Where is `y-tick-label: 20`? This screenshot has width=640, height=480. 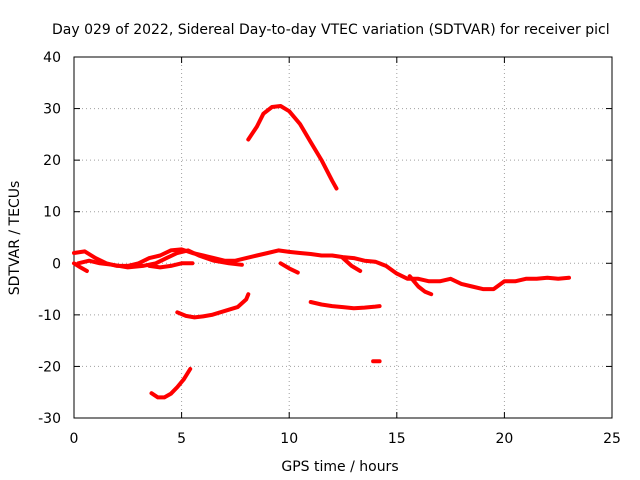 y-tick-label: 20 is located at coordinates (52, 161).